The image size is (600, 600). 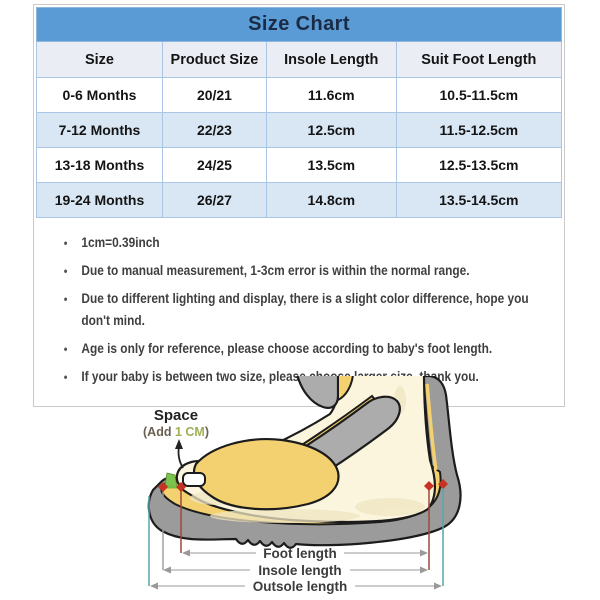 I want to click on cell-suit-foot-length: 11.5-12.5cm, so click(x=479, y=130).